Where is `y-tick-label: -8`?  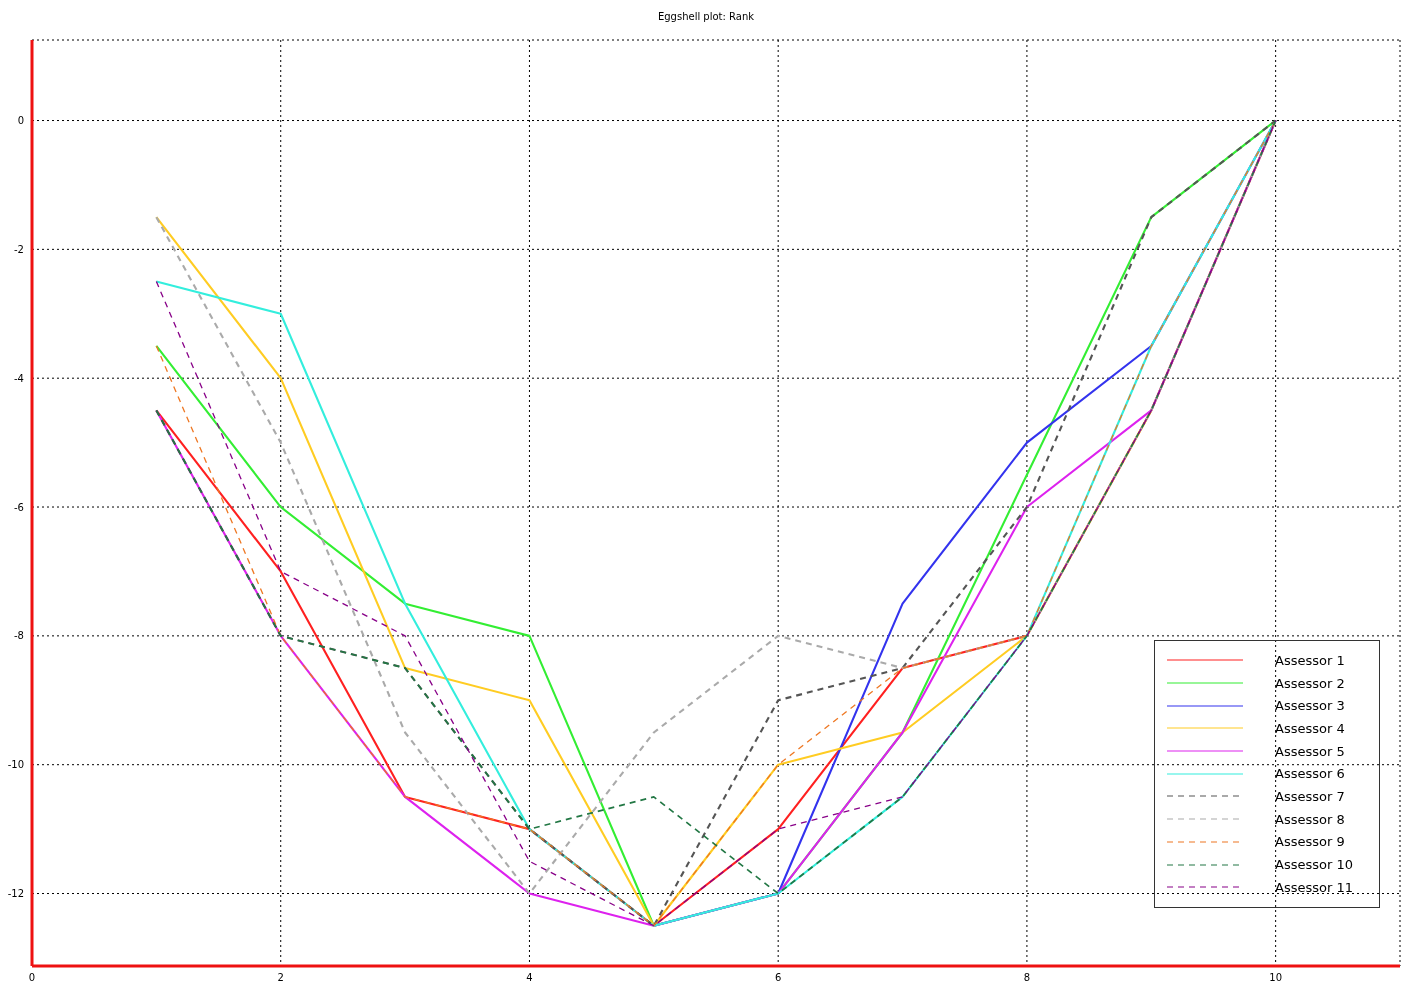
y-tick-label: -8 is located at coordinates (19, 636).